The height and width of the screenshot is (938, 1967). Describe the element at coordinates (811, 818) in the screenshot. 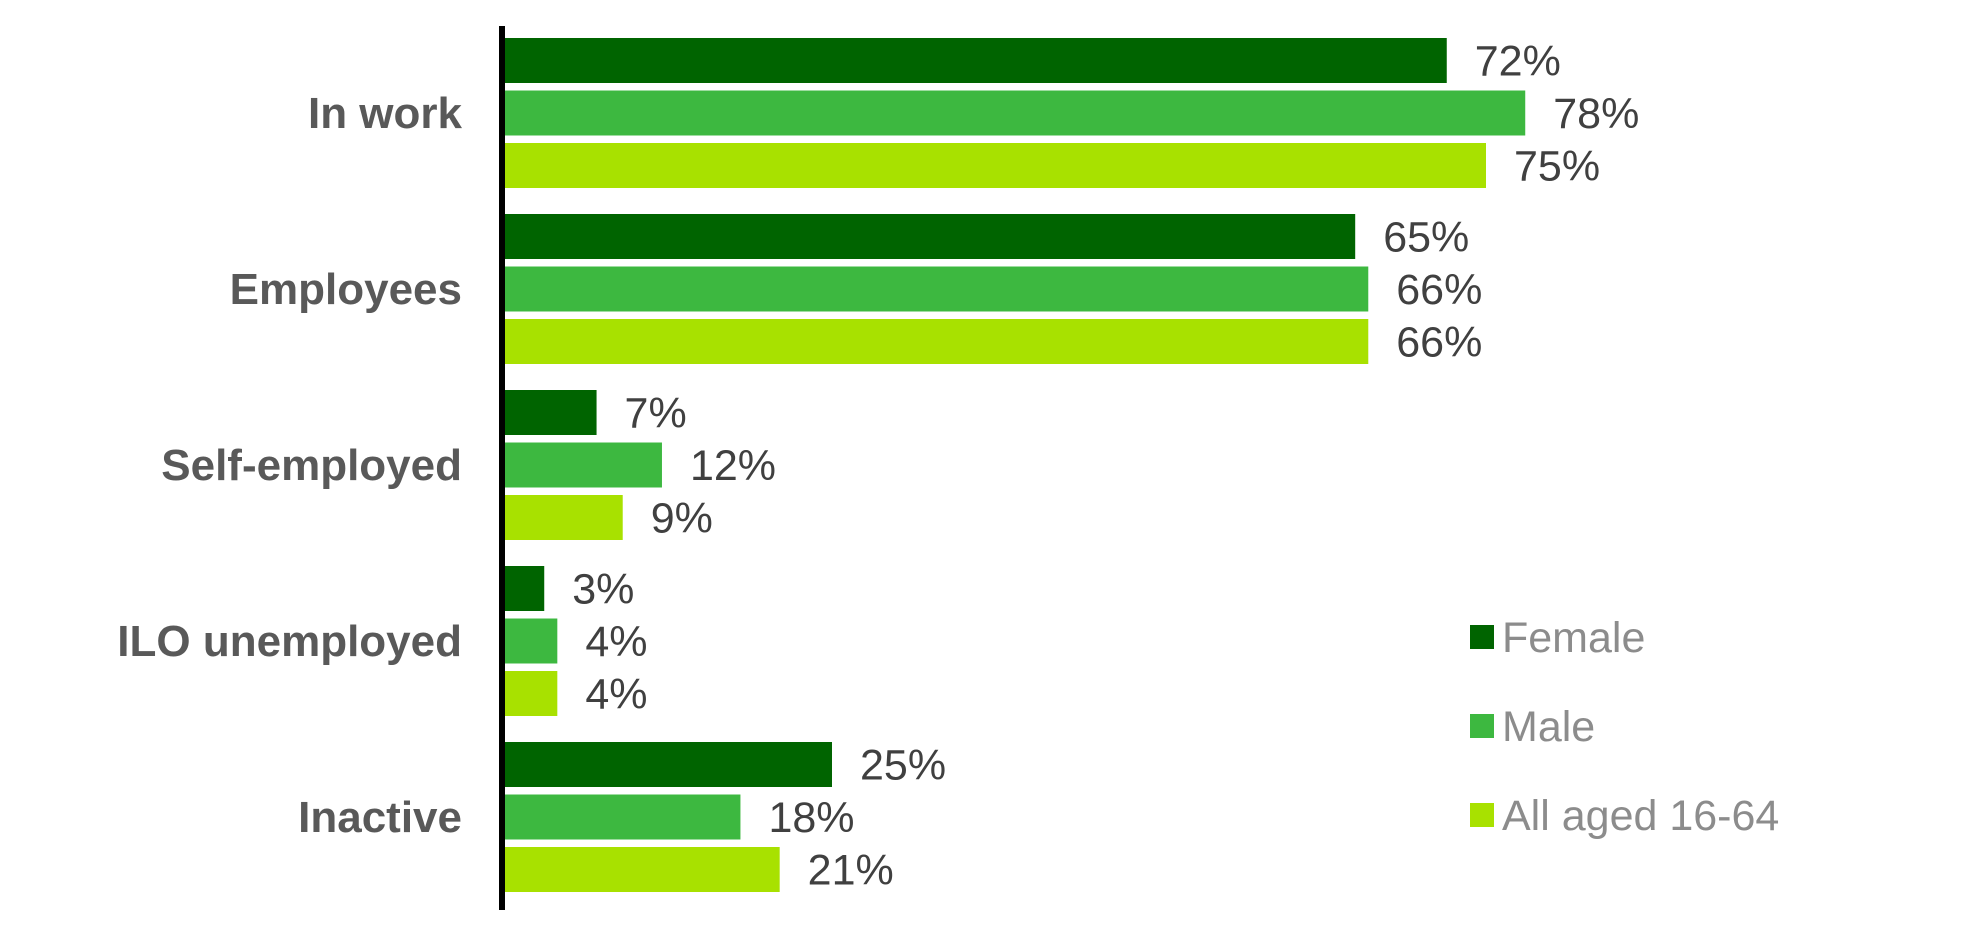

I see `value-label-inactive-male: 18%` at that location.